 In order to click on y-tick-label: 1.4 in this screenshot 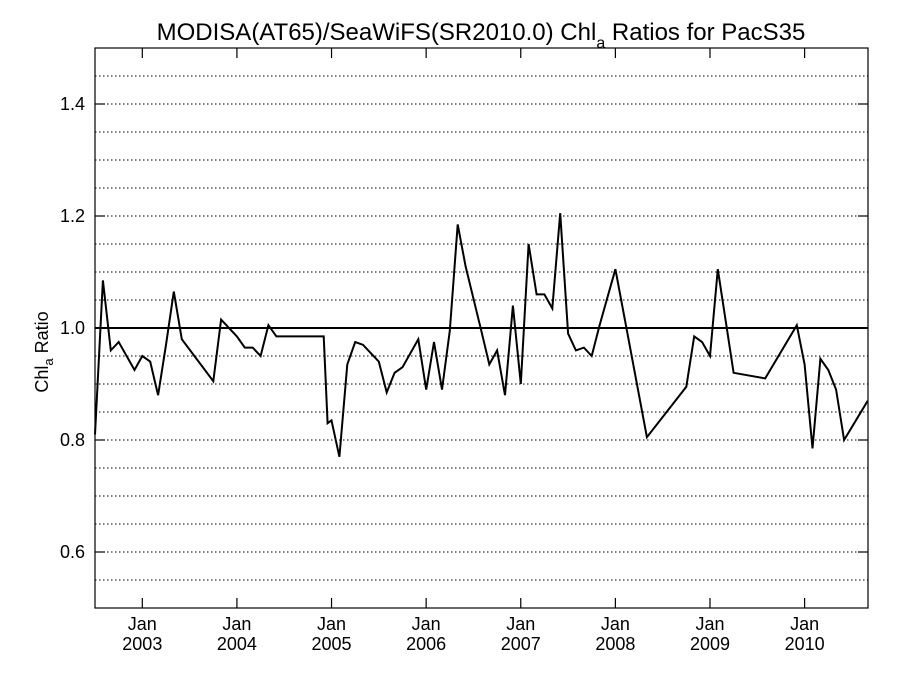, I will do `click(72, 104)`.